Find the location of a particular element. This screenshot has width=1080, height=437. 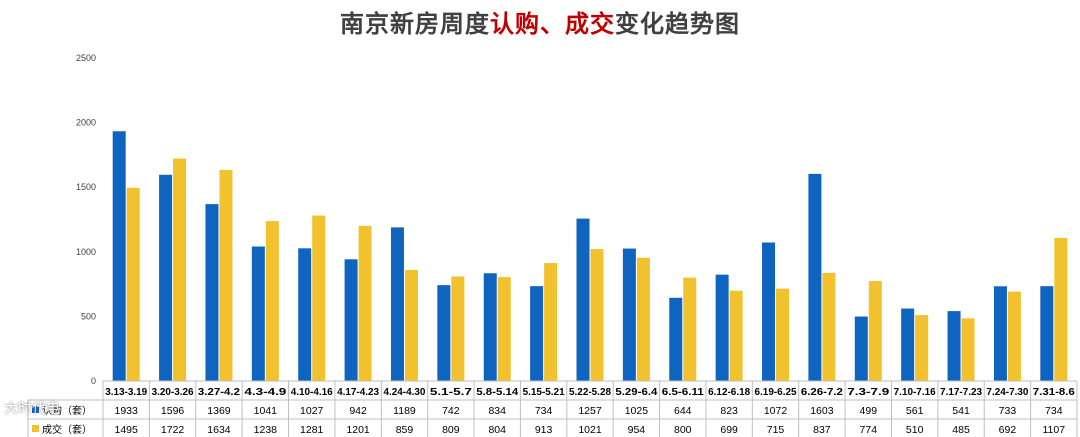

x-category-label: 6.12-6.18 is located at coordinates (729, 392).